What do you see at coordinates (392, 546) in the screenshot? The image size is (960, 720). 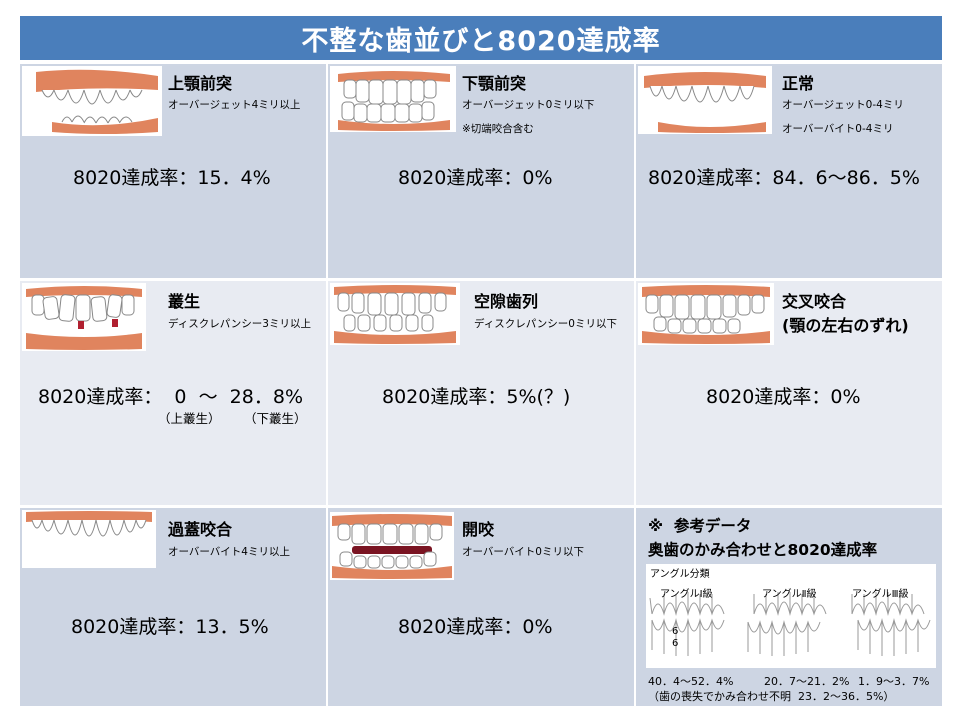 I see `teeth-open-bite-illustration` at bounding box center [392, 546].